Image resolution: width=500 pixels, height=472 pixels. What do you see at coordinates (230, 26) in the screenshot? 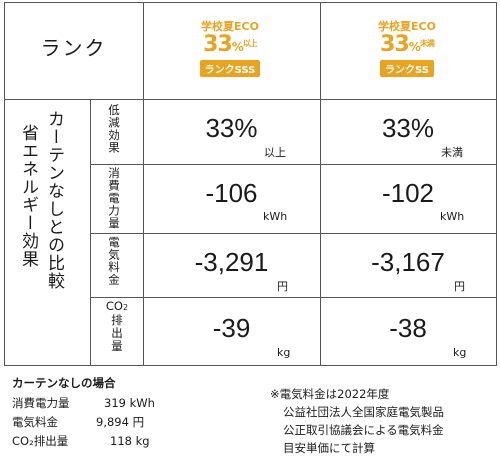
I see `rank-sss-title: 学校夏ECO` at bounding box center [230, 26].